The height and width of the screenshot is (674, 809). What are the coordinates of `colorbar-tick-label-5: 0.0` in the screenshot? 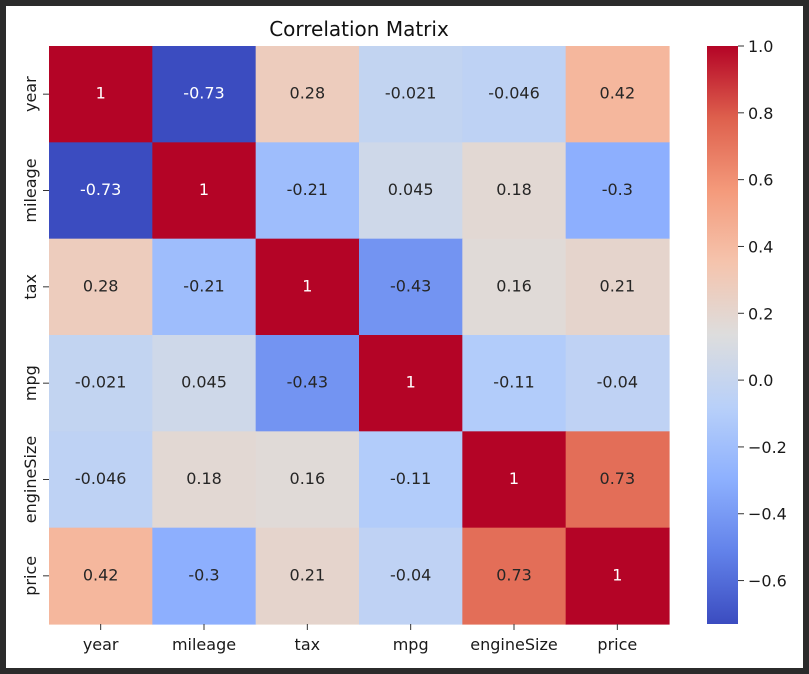 It's located at (760, 380).